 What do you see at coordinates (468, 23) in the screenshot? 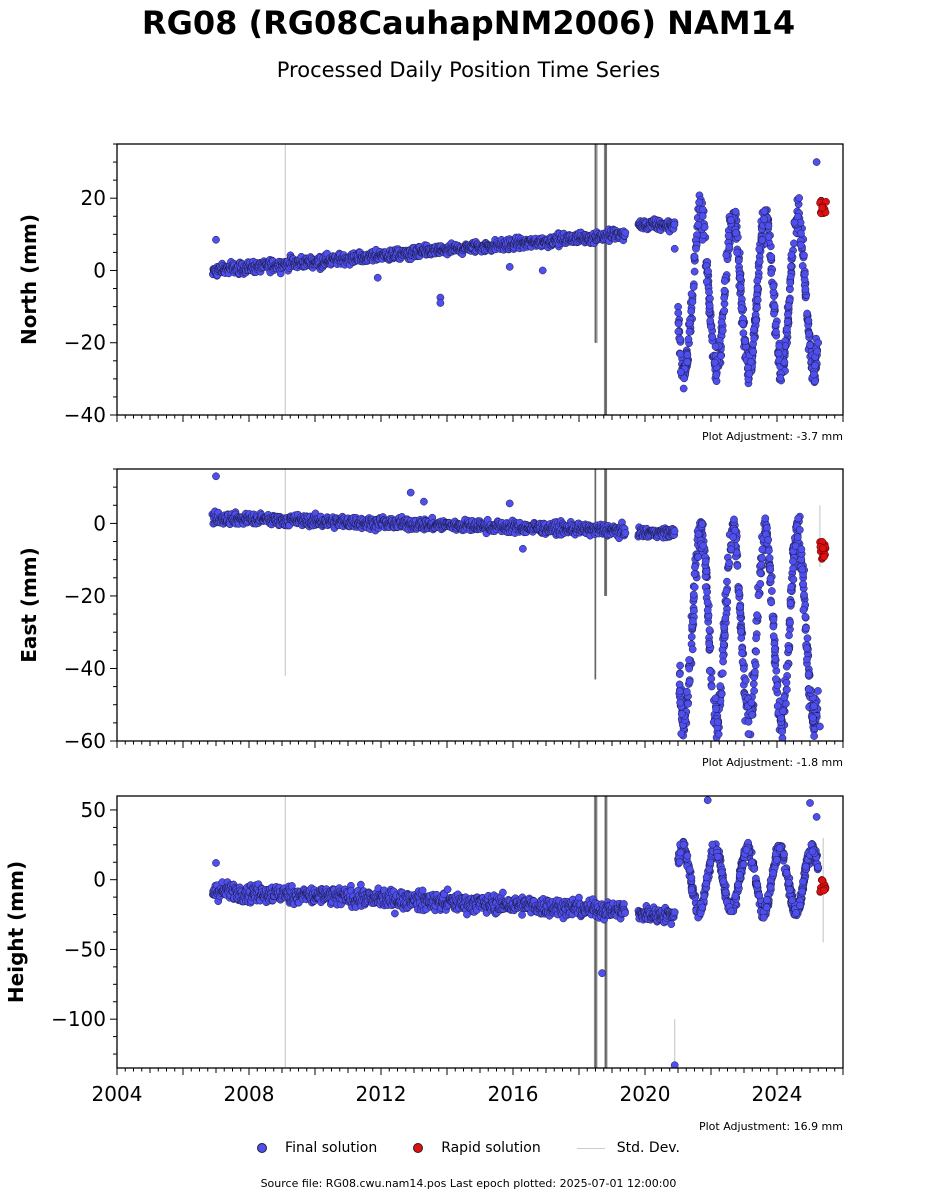
I see `chart-title: RG08 (RG08CauhapNM2006) NAM14` at bounding box center [468, 23].